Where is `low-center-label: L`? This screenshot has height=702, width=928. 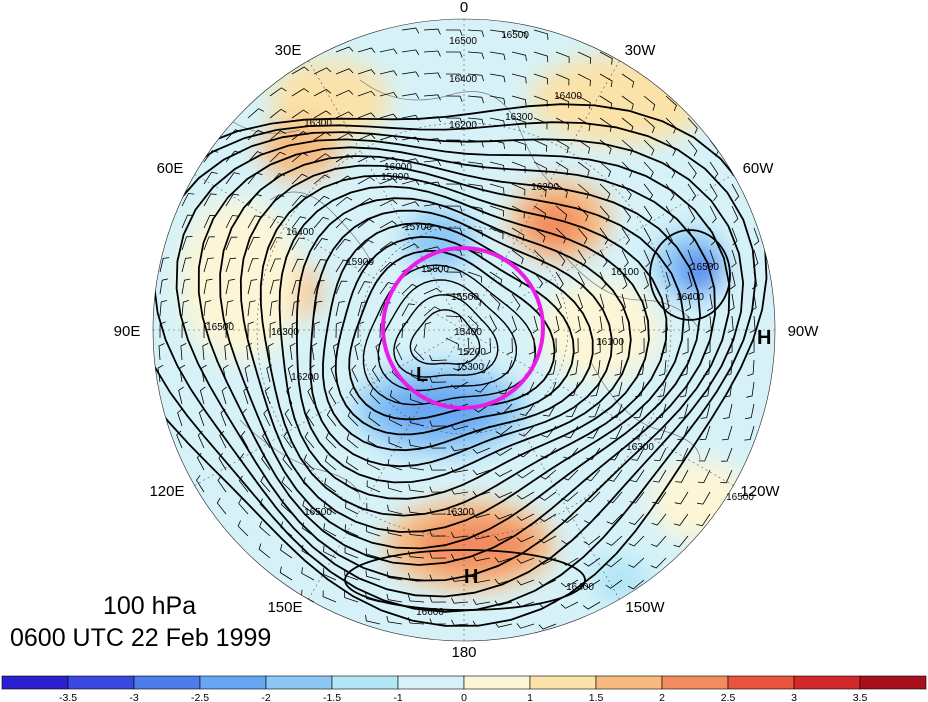 low-center-label: L is located at coordinates (422, 375).